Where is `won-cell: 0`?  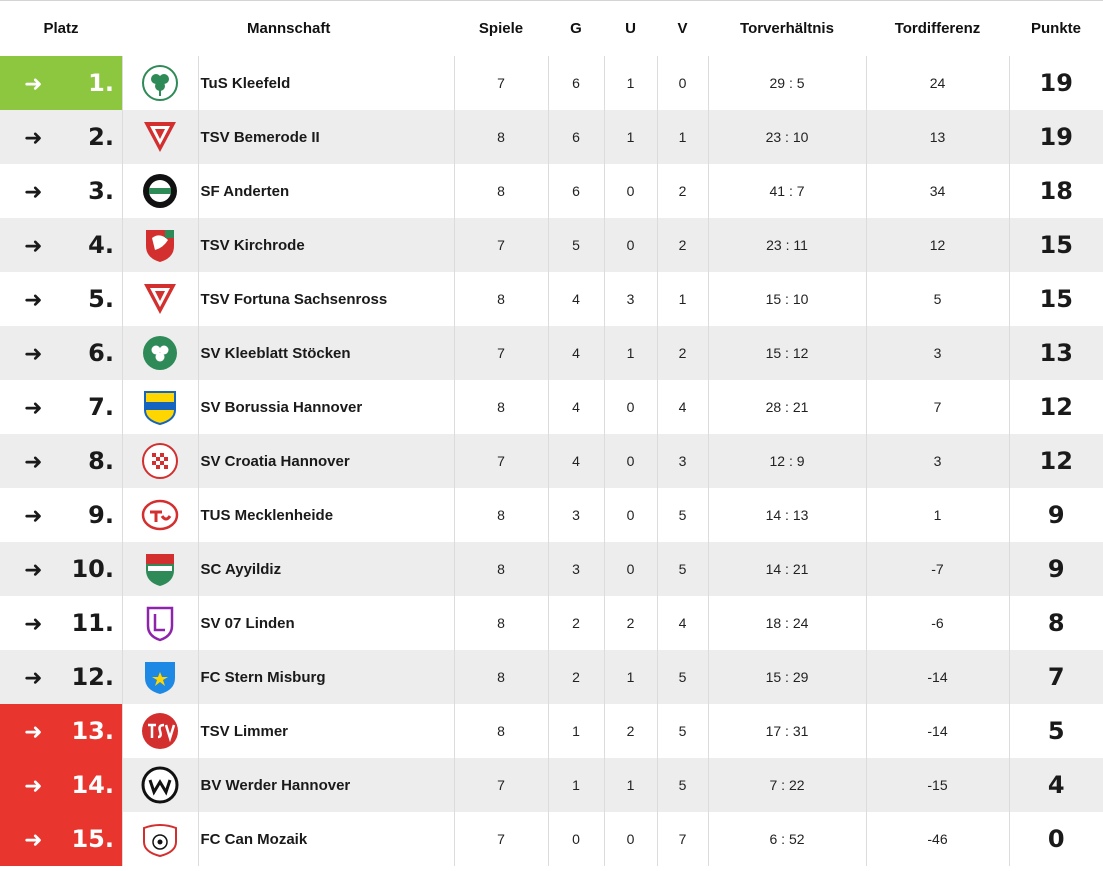
won-cell: 0 is located at coordinates (576, 839).